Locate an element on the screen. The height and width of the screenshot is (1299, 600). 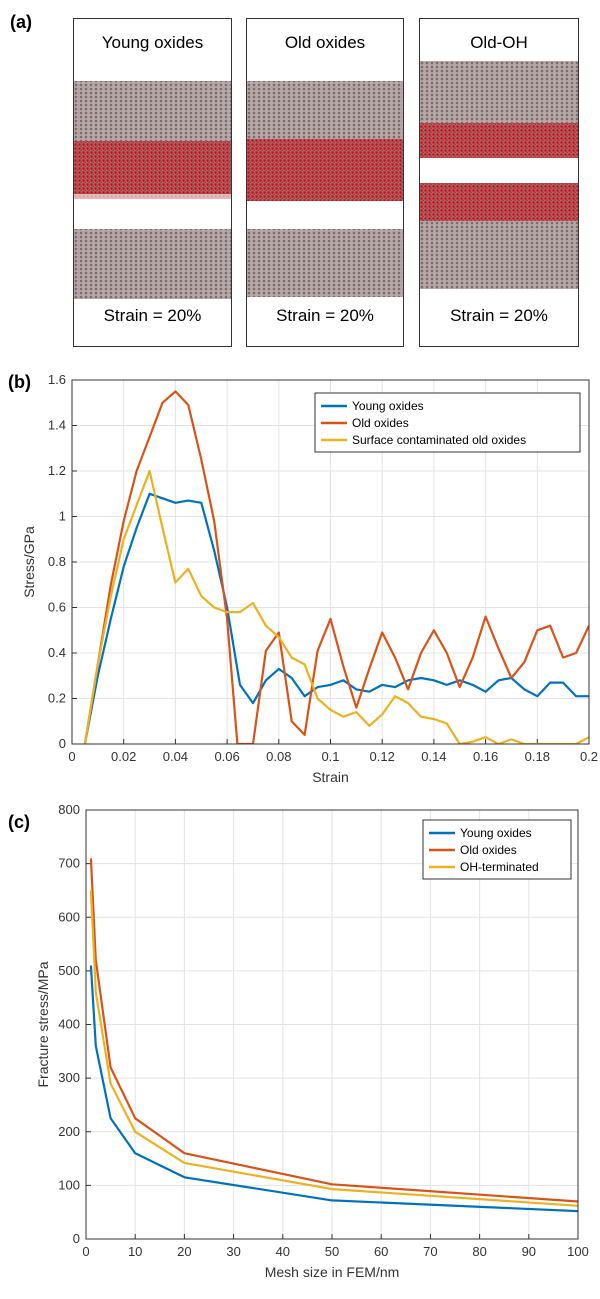
x-axis-label: Strain is located at coordinates (330, 777).